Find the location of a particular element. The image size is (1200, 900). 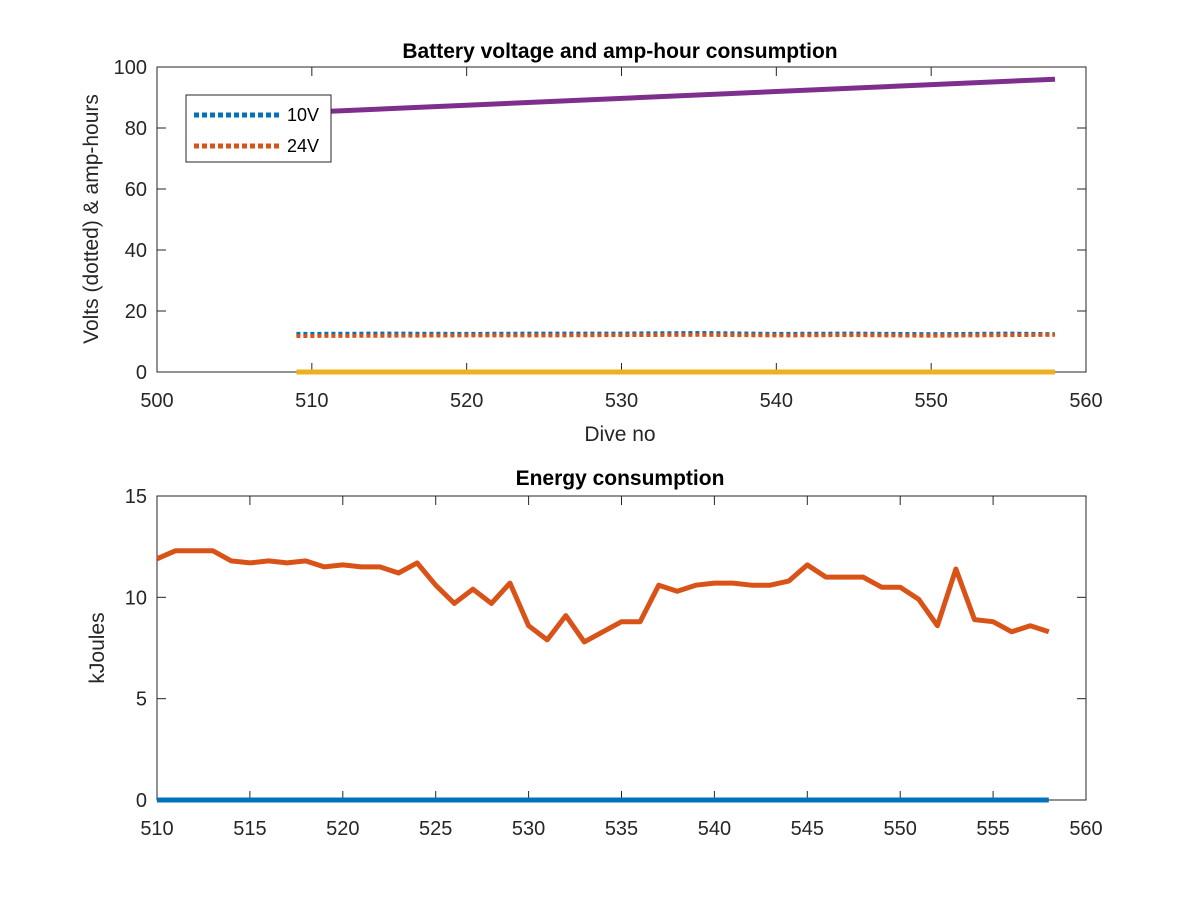

top-x-tick-label: 510 is located at coordinates (311, 401).